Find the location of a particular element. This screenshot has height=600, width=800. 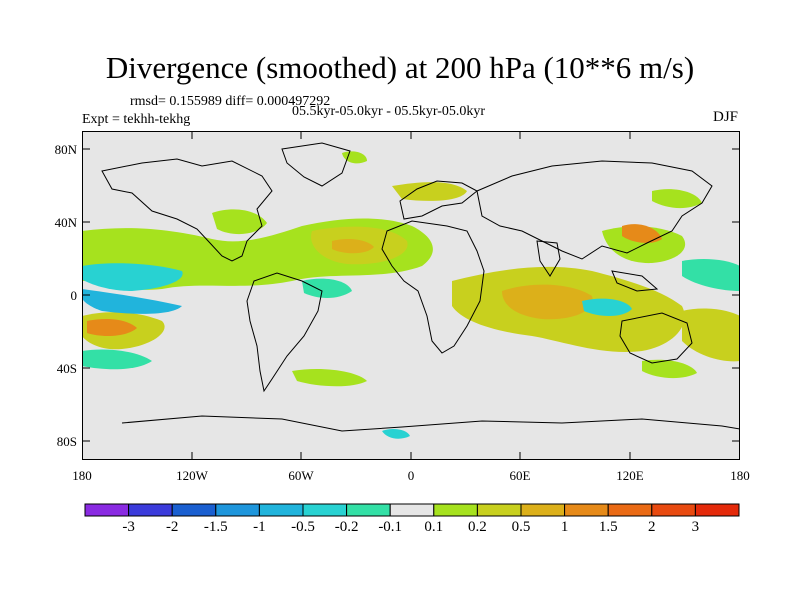

x-tick-label: 120W is located at coordinates (192, 475).